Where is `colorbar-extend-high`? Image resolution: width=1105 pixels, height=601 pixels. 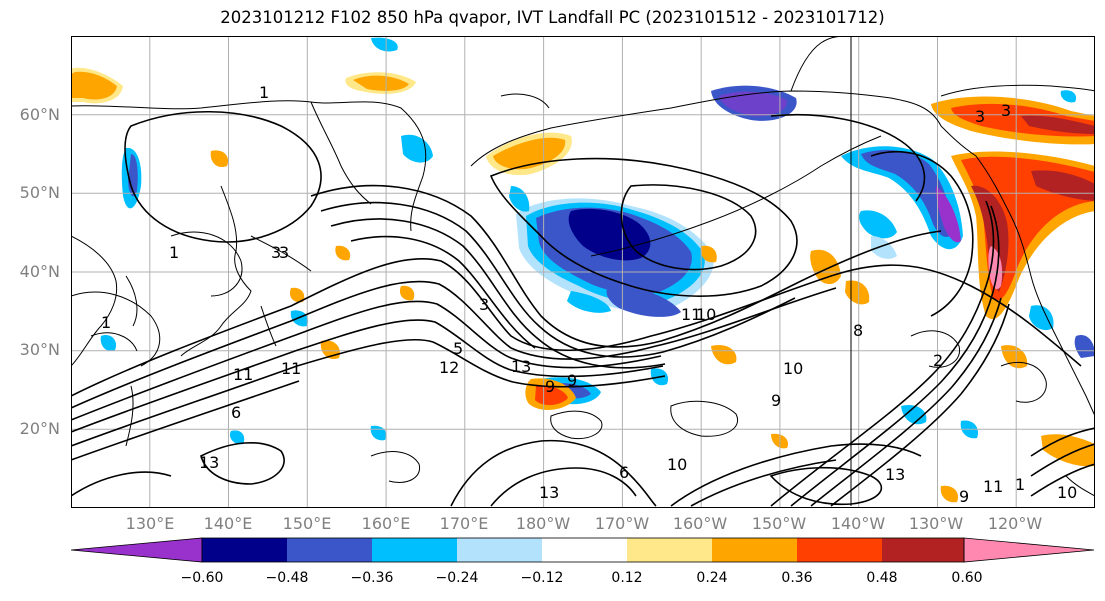 colorbar-extend-high is located at coordinates (1029, 550).